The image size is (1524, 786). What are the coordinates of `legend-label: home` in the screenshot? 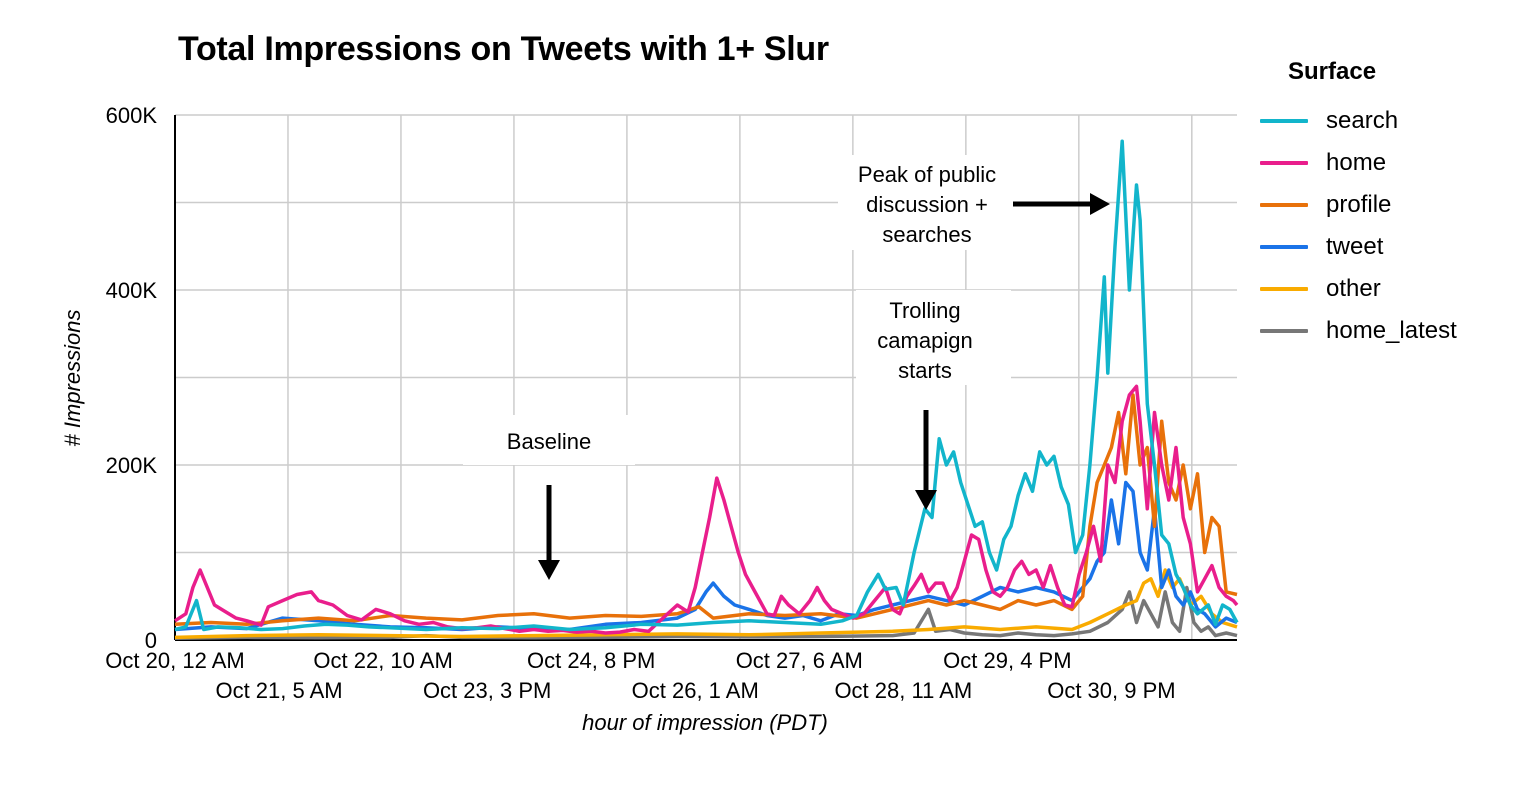 It's located at (1356, 162).